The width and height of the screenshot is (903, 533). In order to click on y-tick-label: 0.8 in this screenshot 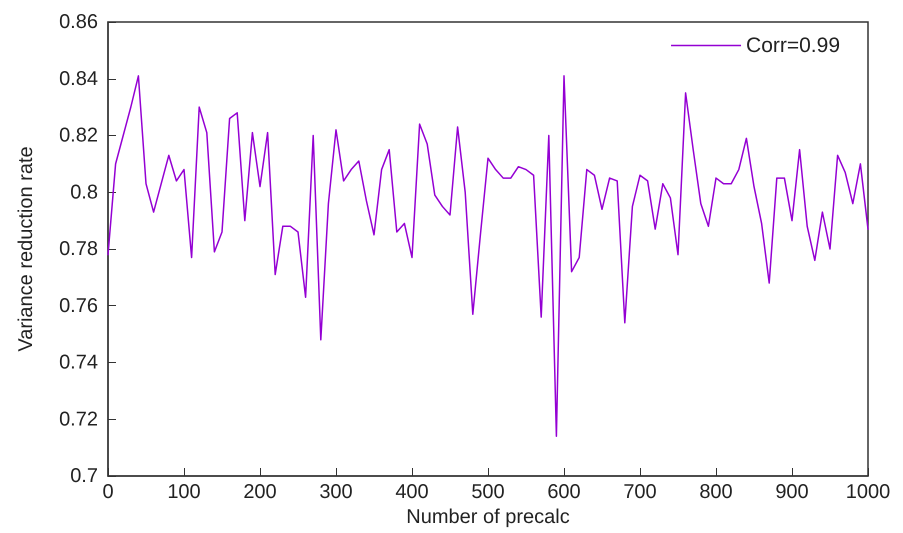, I will do `click(84, 192)`.